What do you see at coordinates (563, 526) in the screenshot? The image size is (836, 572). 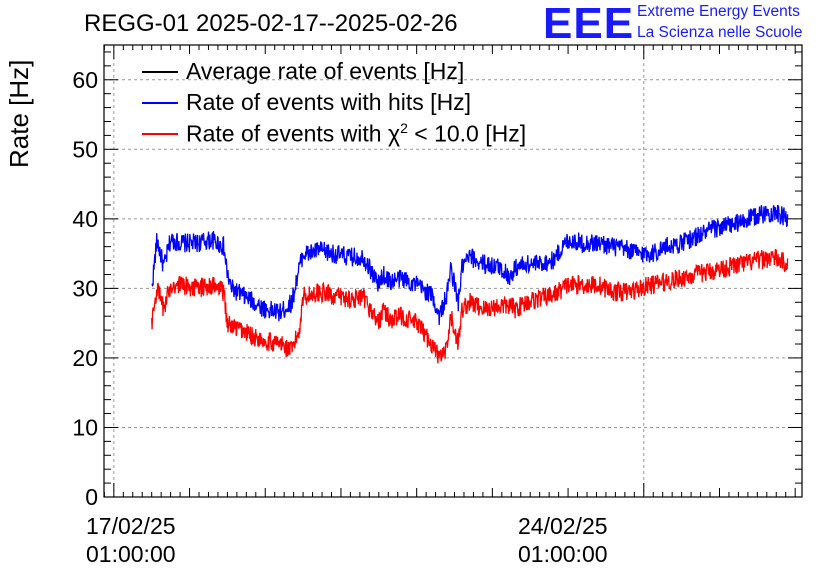 I see `x-tick-date-1: 24/02/25` at bounding box center [563, 526].